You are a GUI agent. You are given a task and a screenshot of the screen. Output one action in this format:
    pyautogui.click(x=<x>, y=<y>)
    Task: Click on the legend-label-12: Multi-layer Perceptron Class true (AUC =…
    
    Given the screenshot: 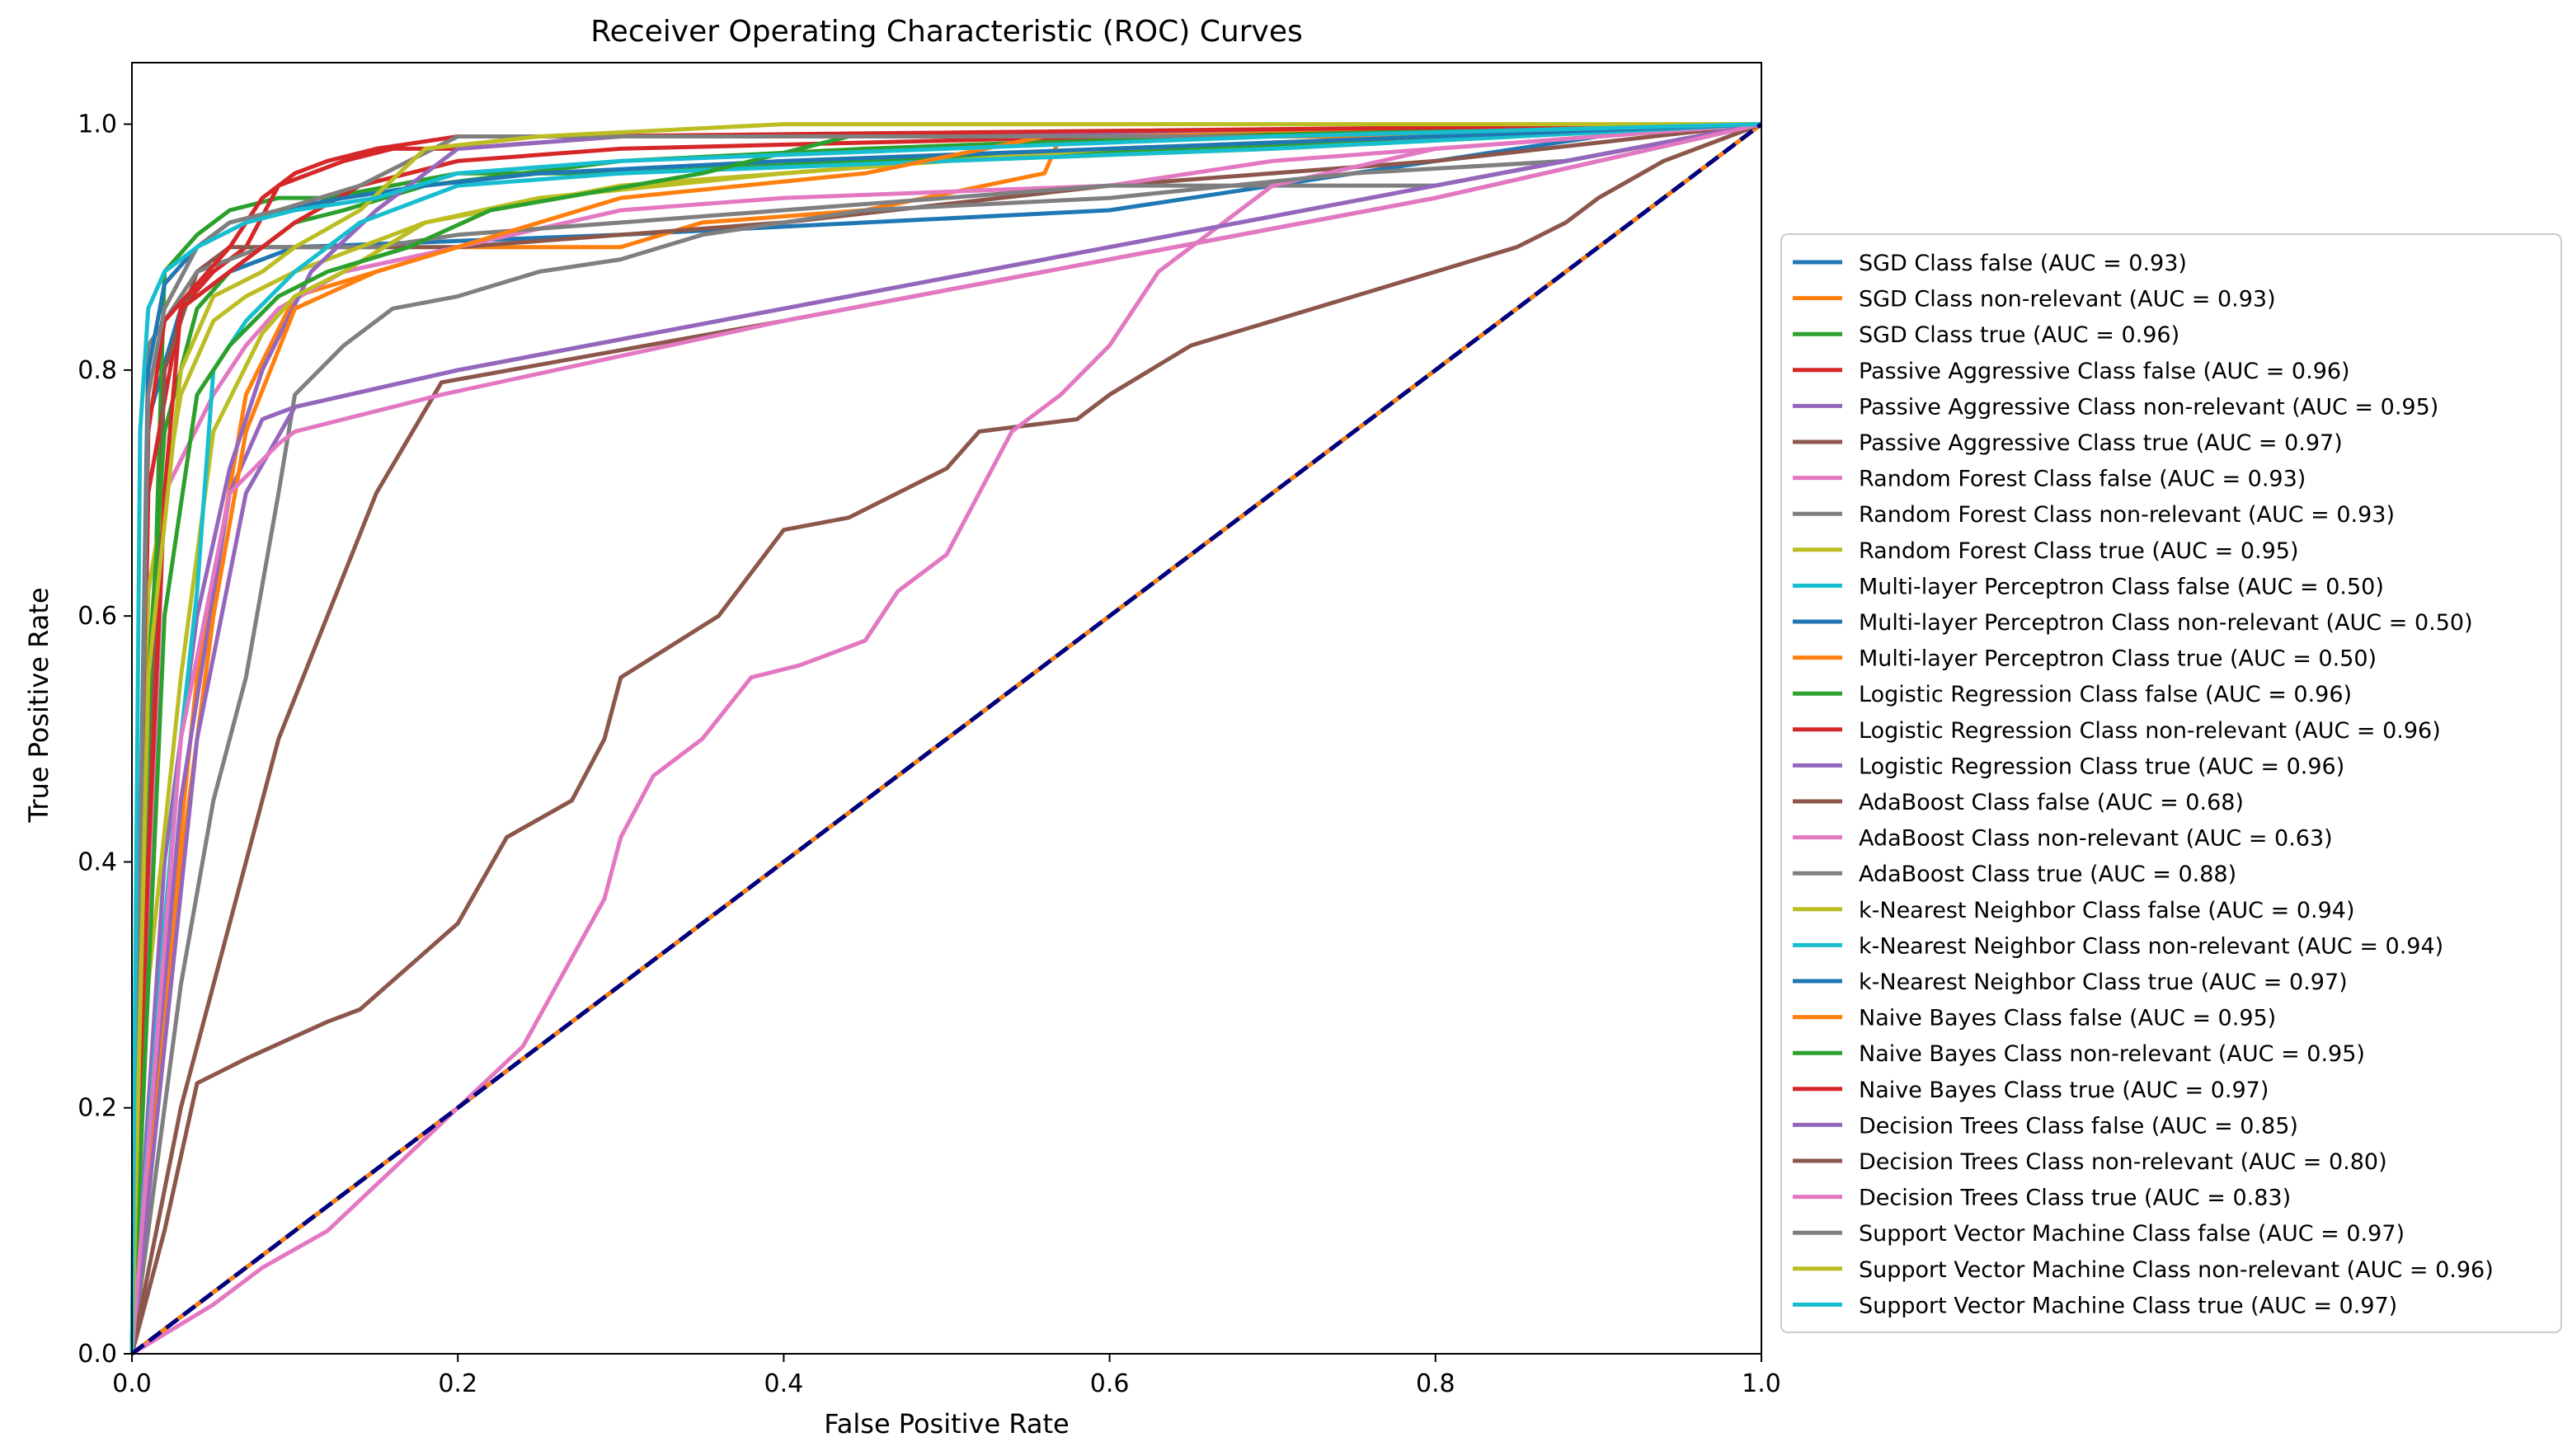 What is the action you would take?
    pyautogui.click(x=2118, y=659)
    